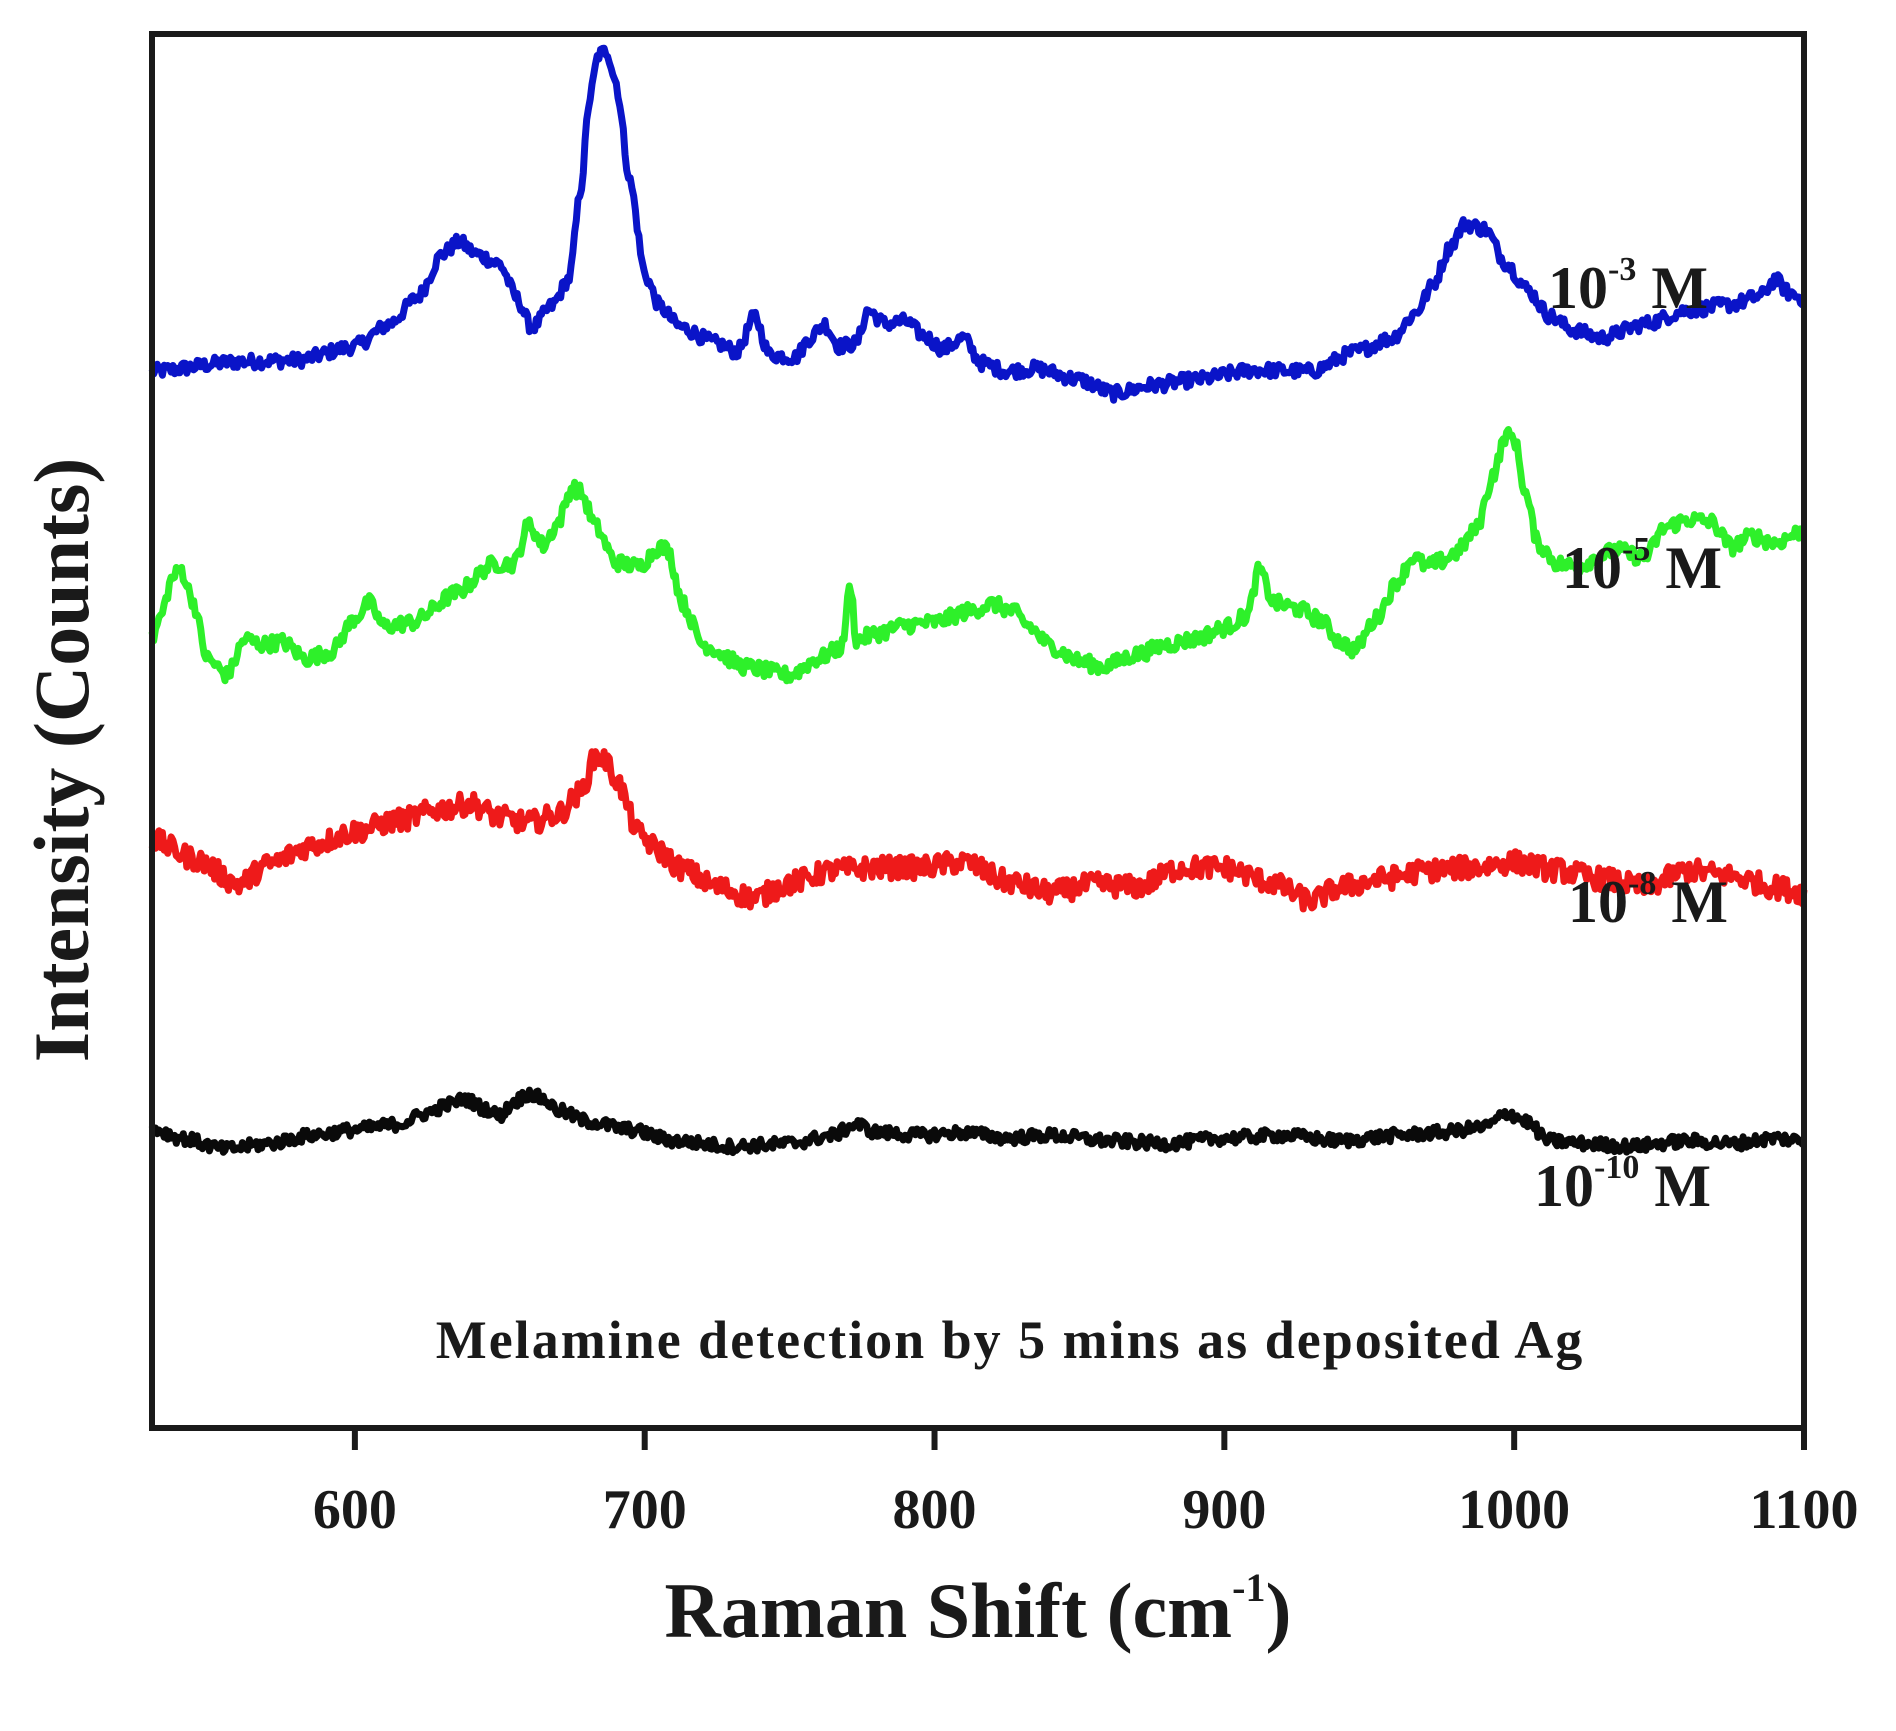 Image resolution: width=1896 pixels, height=1731 pixels. What do you see at coordinates (1631, 735) in the screenshot?
I see `series-labels: 10-3 M10-5 M10-8 M10-10 M` at bounding box center [1631, 735].